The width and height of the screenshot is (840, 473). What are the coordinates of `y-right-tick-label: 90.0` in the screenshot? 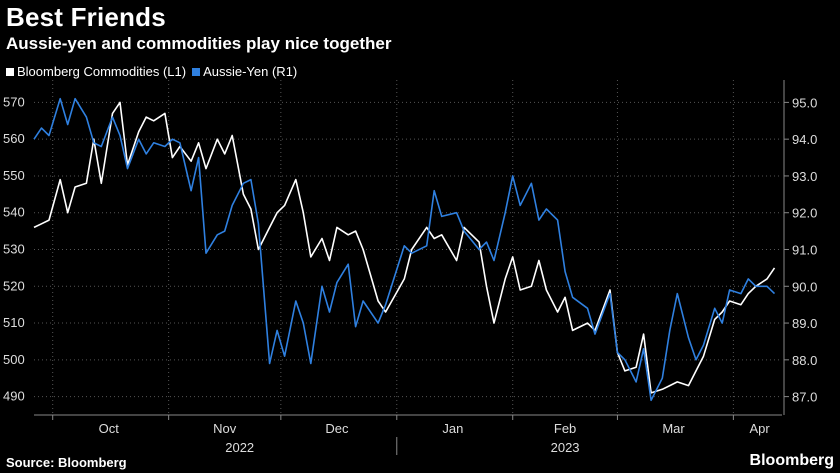 It's located at (804, 286).